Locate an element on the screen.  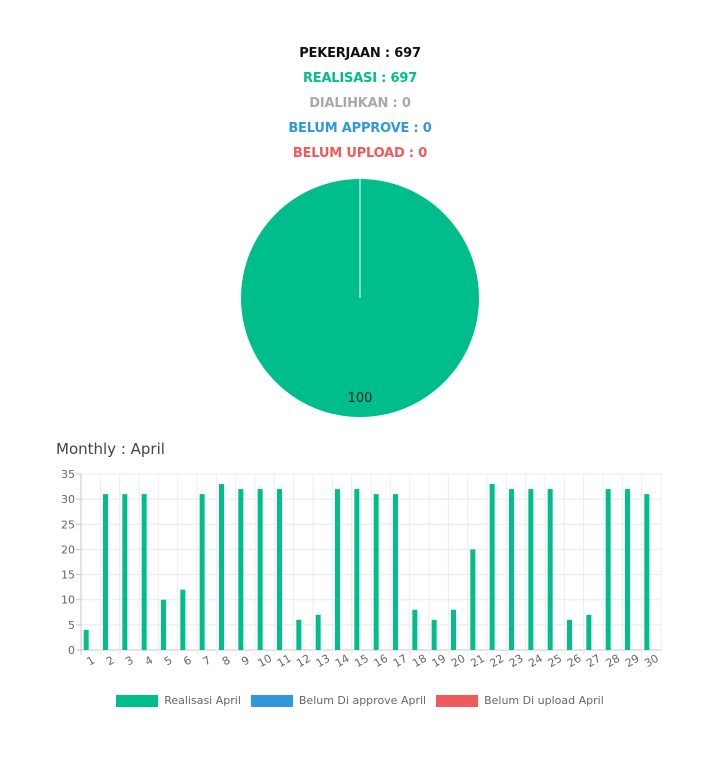
x-tick-label: 14 is located at coordinates (342, 661).